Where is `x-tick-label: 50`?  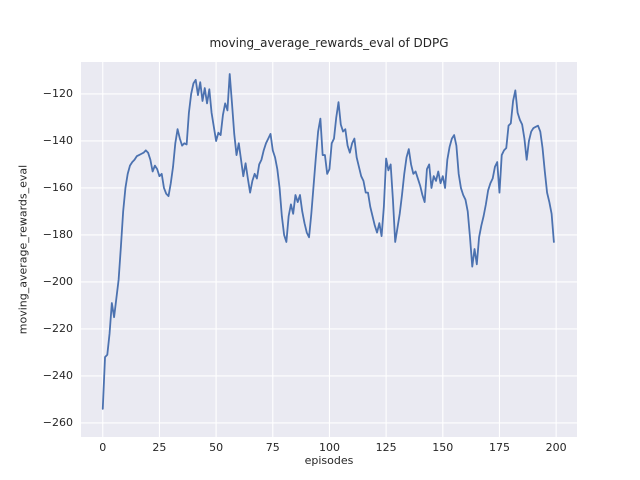 x-tick-label: 50 is located at coordinates (216, 447).